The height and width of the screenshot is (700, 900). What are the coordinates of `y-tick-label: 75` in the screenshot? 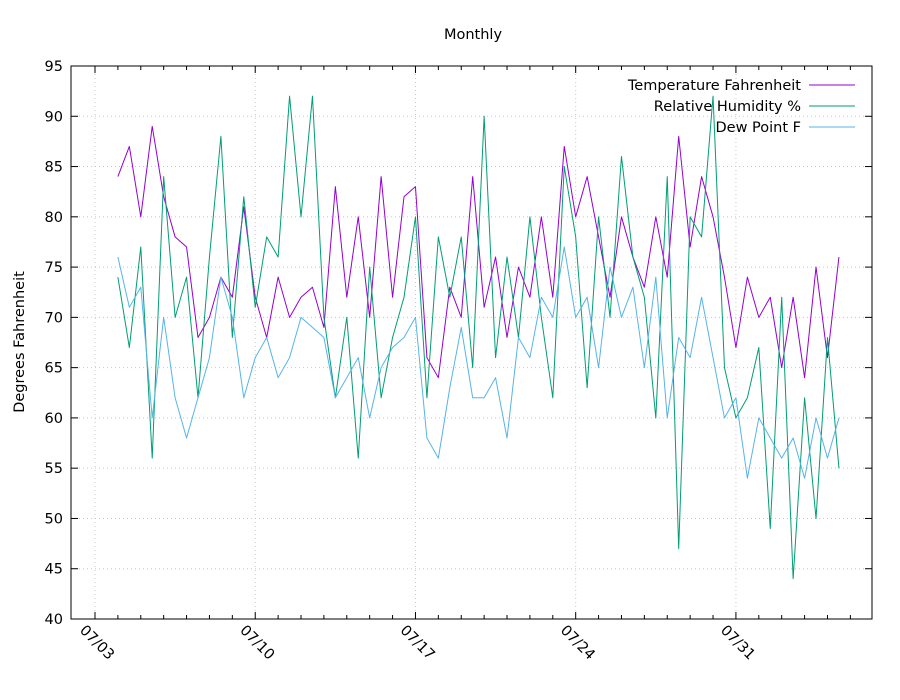 It's located at (54, 268).